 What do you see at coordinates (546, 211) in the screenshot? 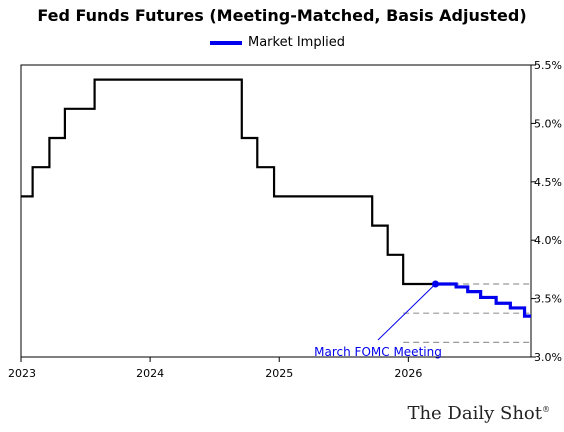
I see `y-axis: 3.0% 3.5% 4.0% 4.5% 5.0% 5.5%` at bounding box center [546, 211].